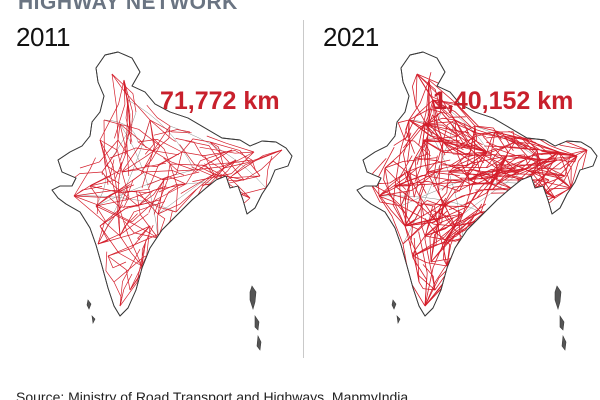 Image resolution: width=600 pixels, height=400 pixels. I want to click on panel-divider, so click(303, 189).